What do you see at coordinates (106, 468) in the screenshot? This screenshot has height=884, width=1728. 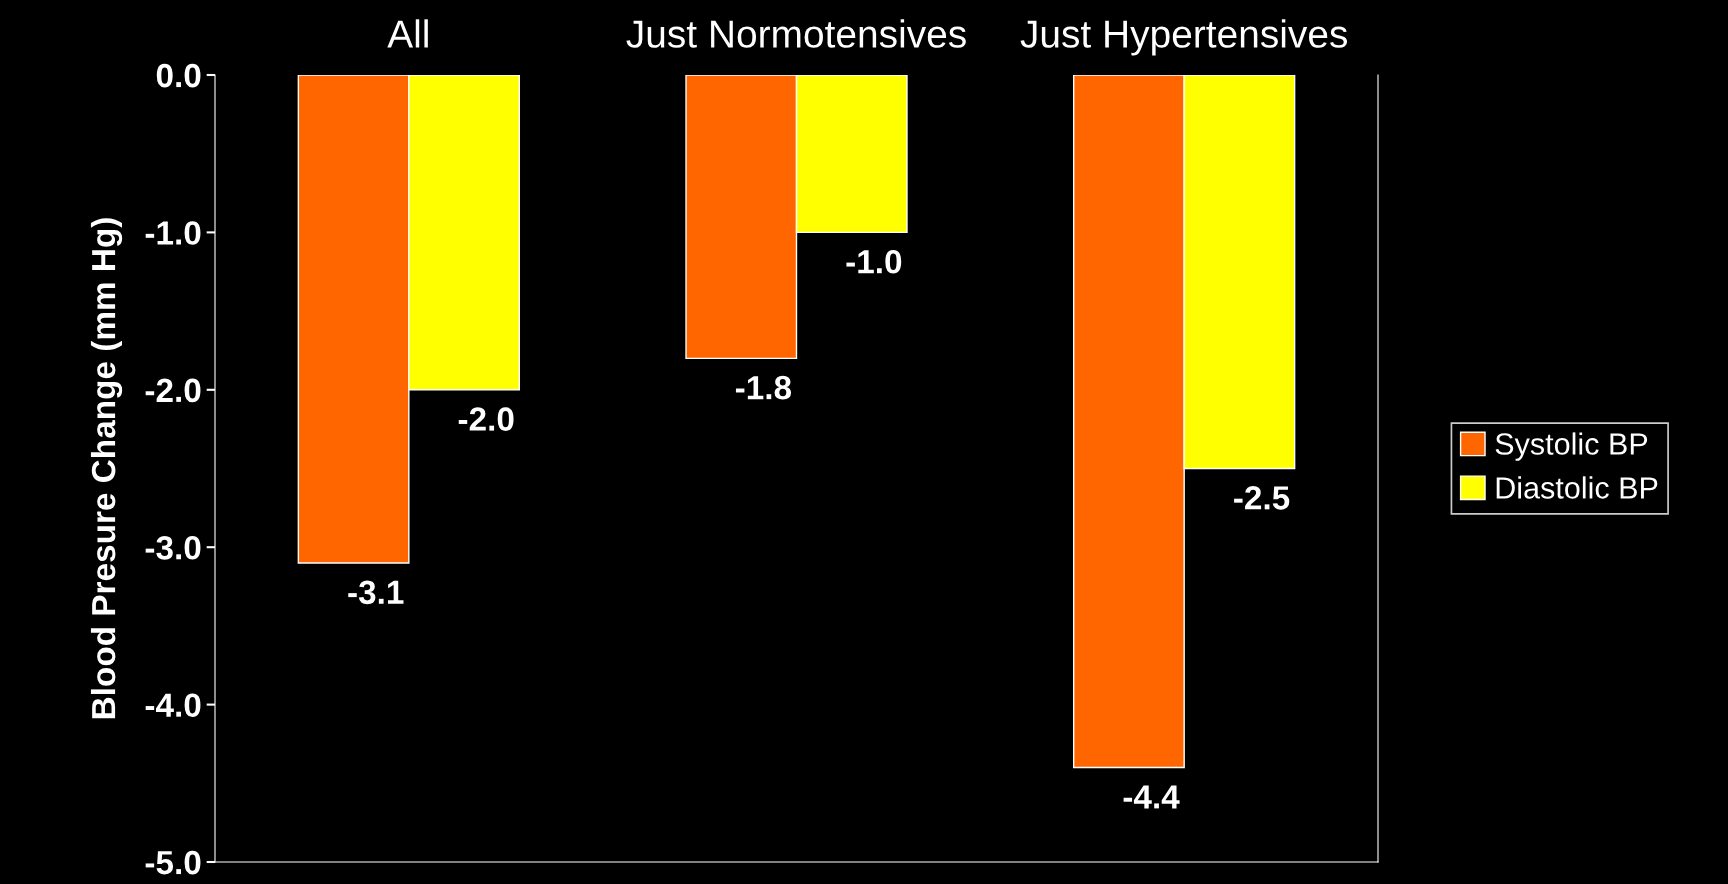 I see `y-axis-title: Blood Presure Change (mm Hg)` at bounding box center [106, 468].